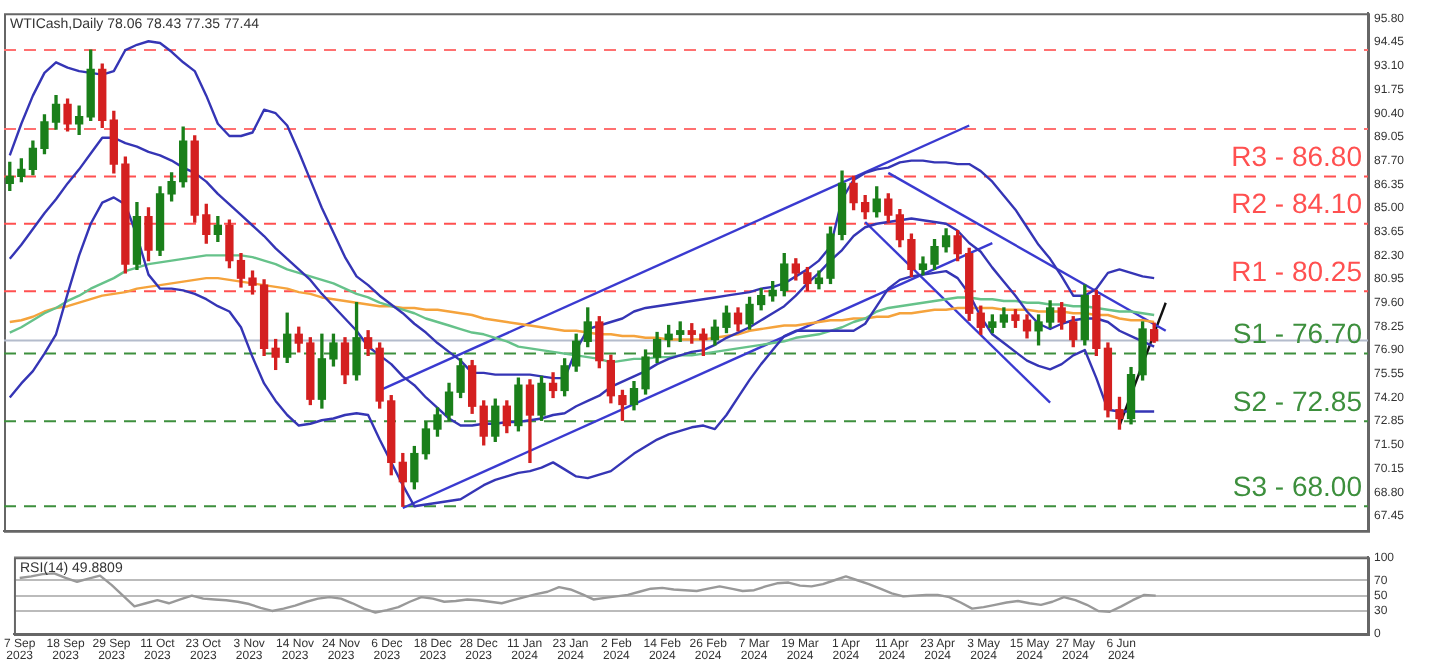 This screenshot has height=666, width=1440. I want to click on ref-line-label: R3 - 86.80, so click(1297, 156).